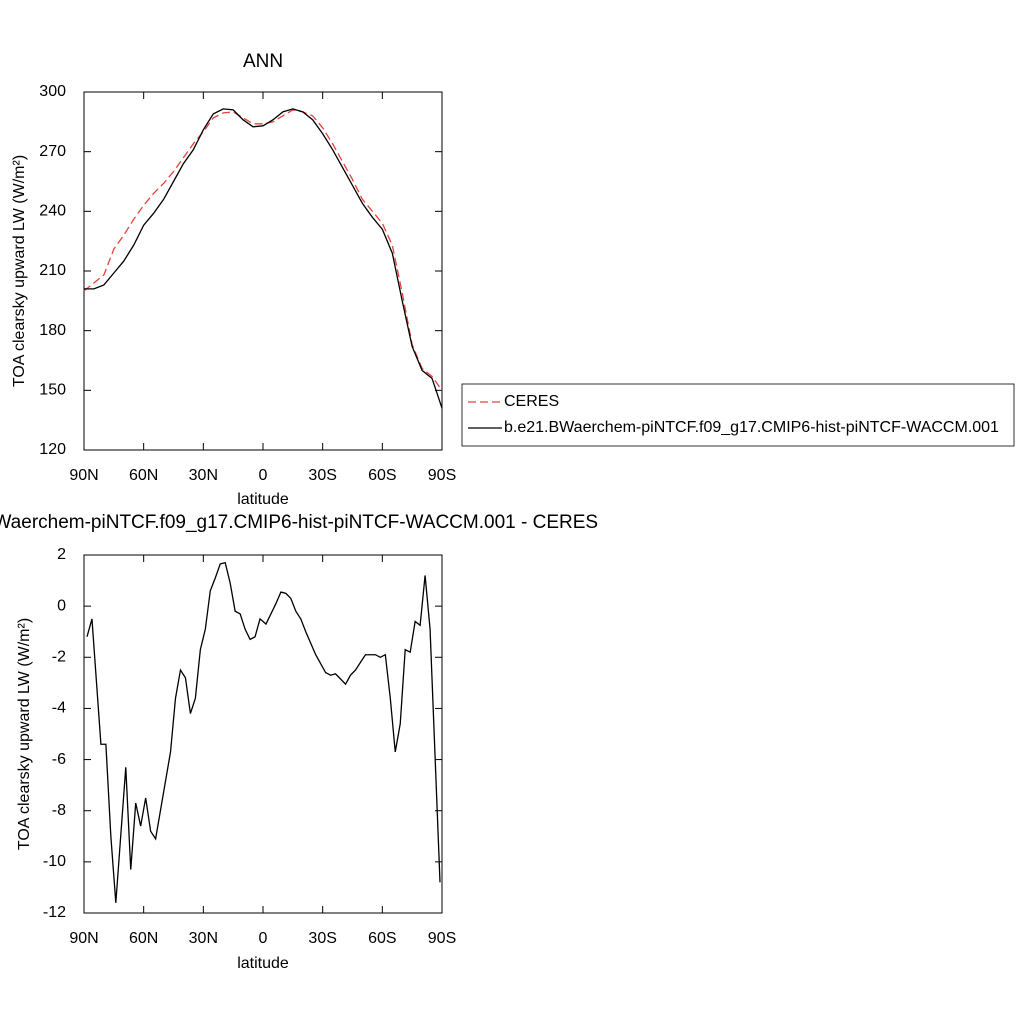 Image resolution: width=1024 pixels, height=1024 pixels. What do you see at coordinates (52, 151) in the screenshot?
I see `y-tick-label: 270` at bounding box center [52, 151].